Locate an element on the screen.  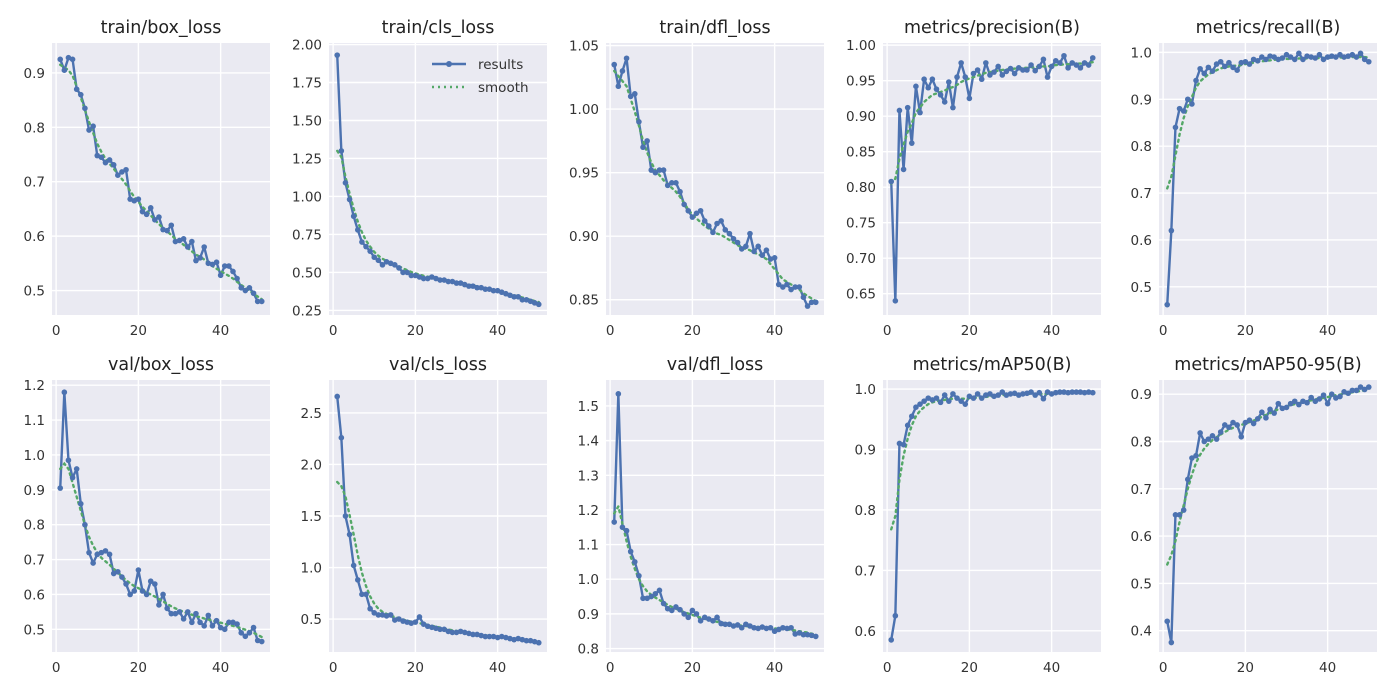
y-tick-label: 1.75 is located at coordinates (307, 84).